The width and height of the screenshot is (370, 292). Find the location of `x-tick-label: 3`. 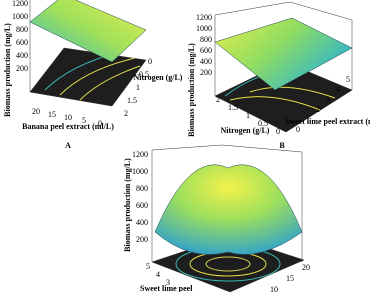

x-tick-label: 3 is located at coordinates (168, 282).